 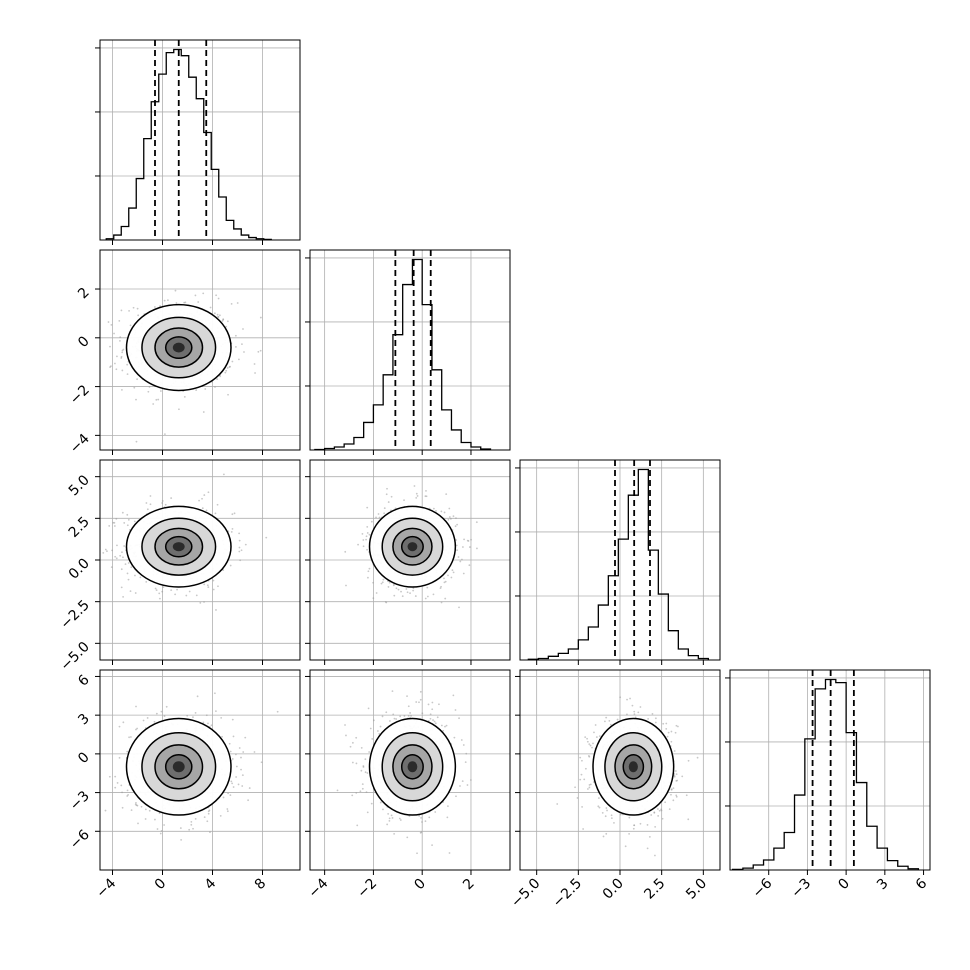 I want to click on y-tick-label-2-3: 2.5, so click(x=79, y=527).